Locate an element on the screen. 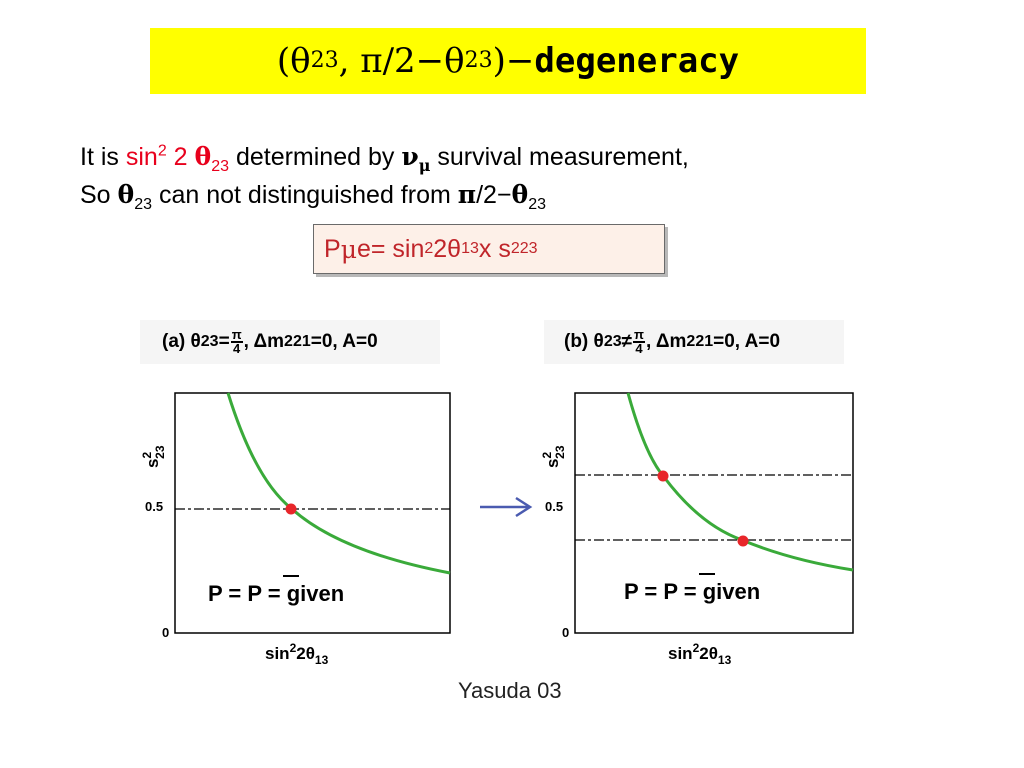 This screenshot has height=768, width=1024. panel-a-header: (a) θ 23 = π 4, Δm 2 21 =0, A=0 is located at coordinates (290, 342).